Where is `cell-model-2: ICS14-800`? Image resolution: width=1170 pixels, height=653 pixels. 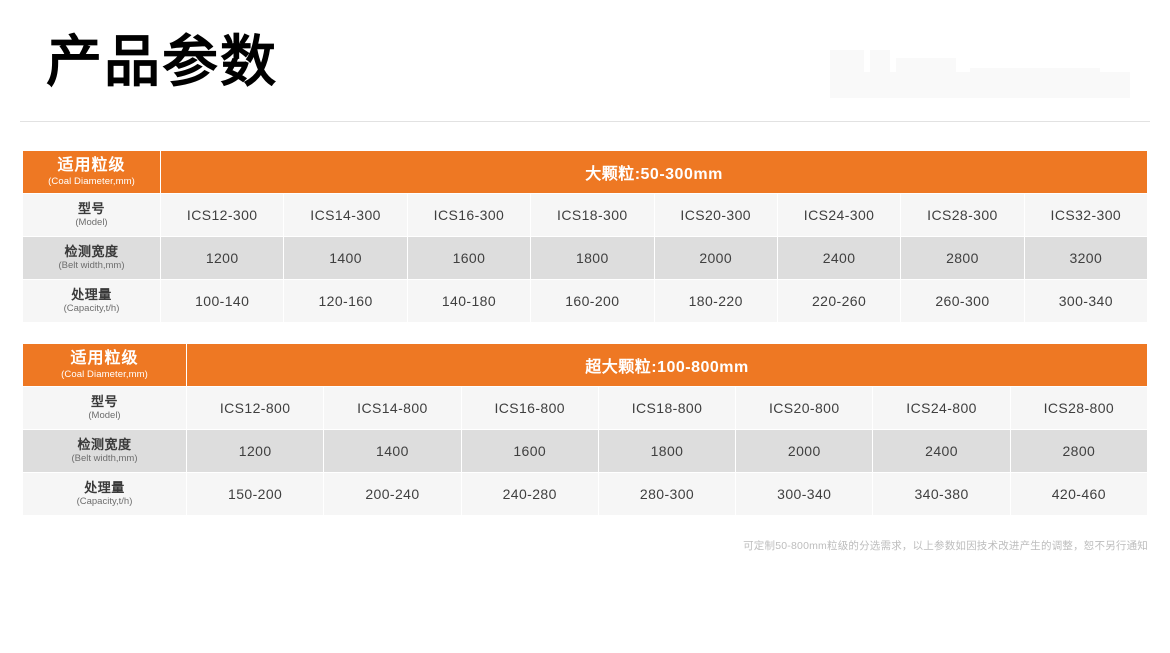
cell-model-2: ICS14-800 is located at coordinates (392, 408).